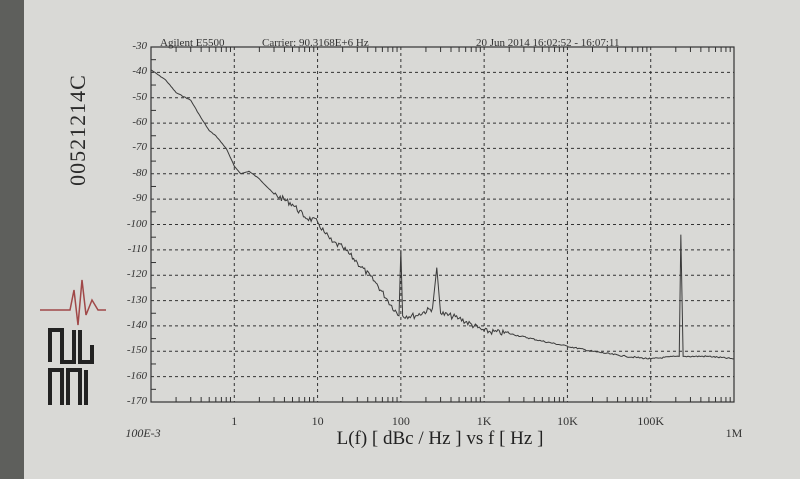 Image resolution: width=800 pixels, height=479 pixels. Describe the element at coordinates (139, 96) in the screenshot. I see `y-tick-label: -50` at that location.